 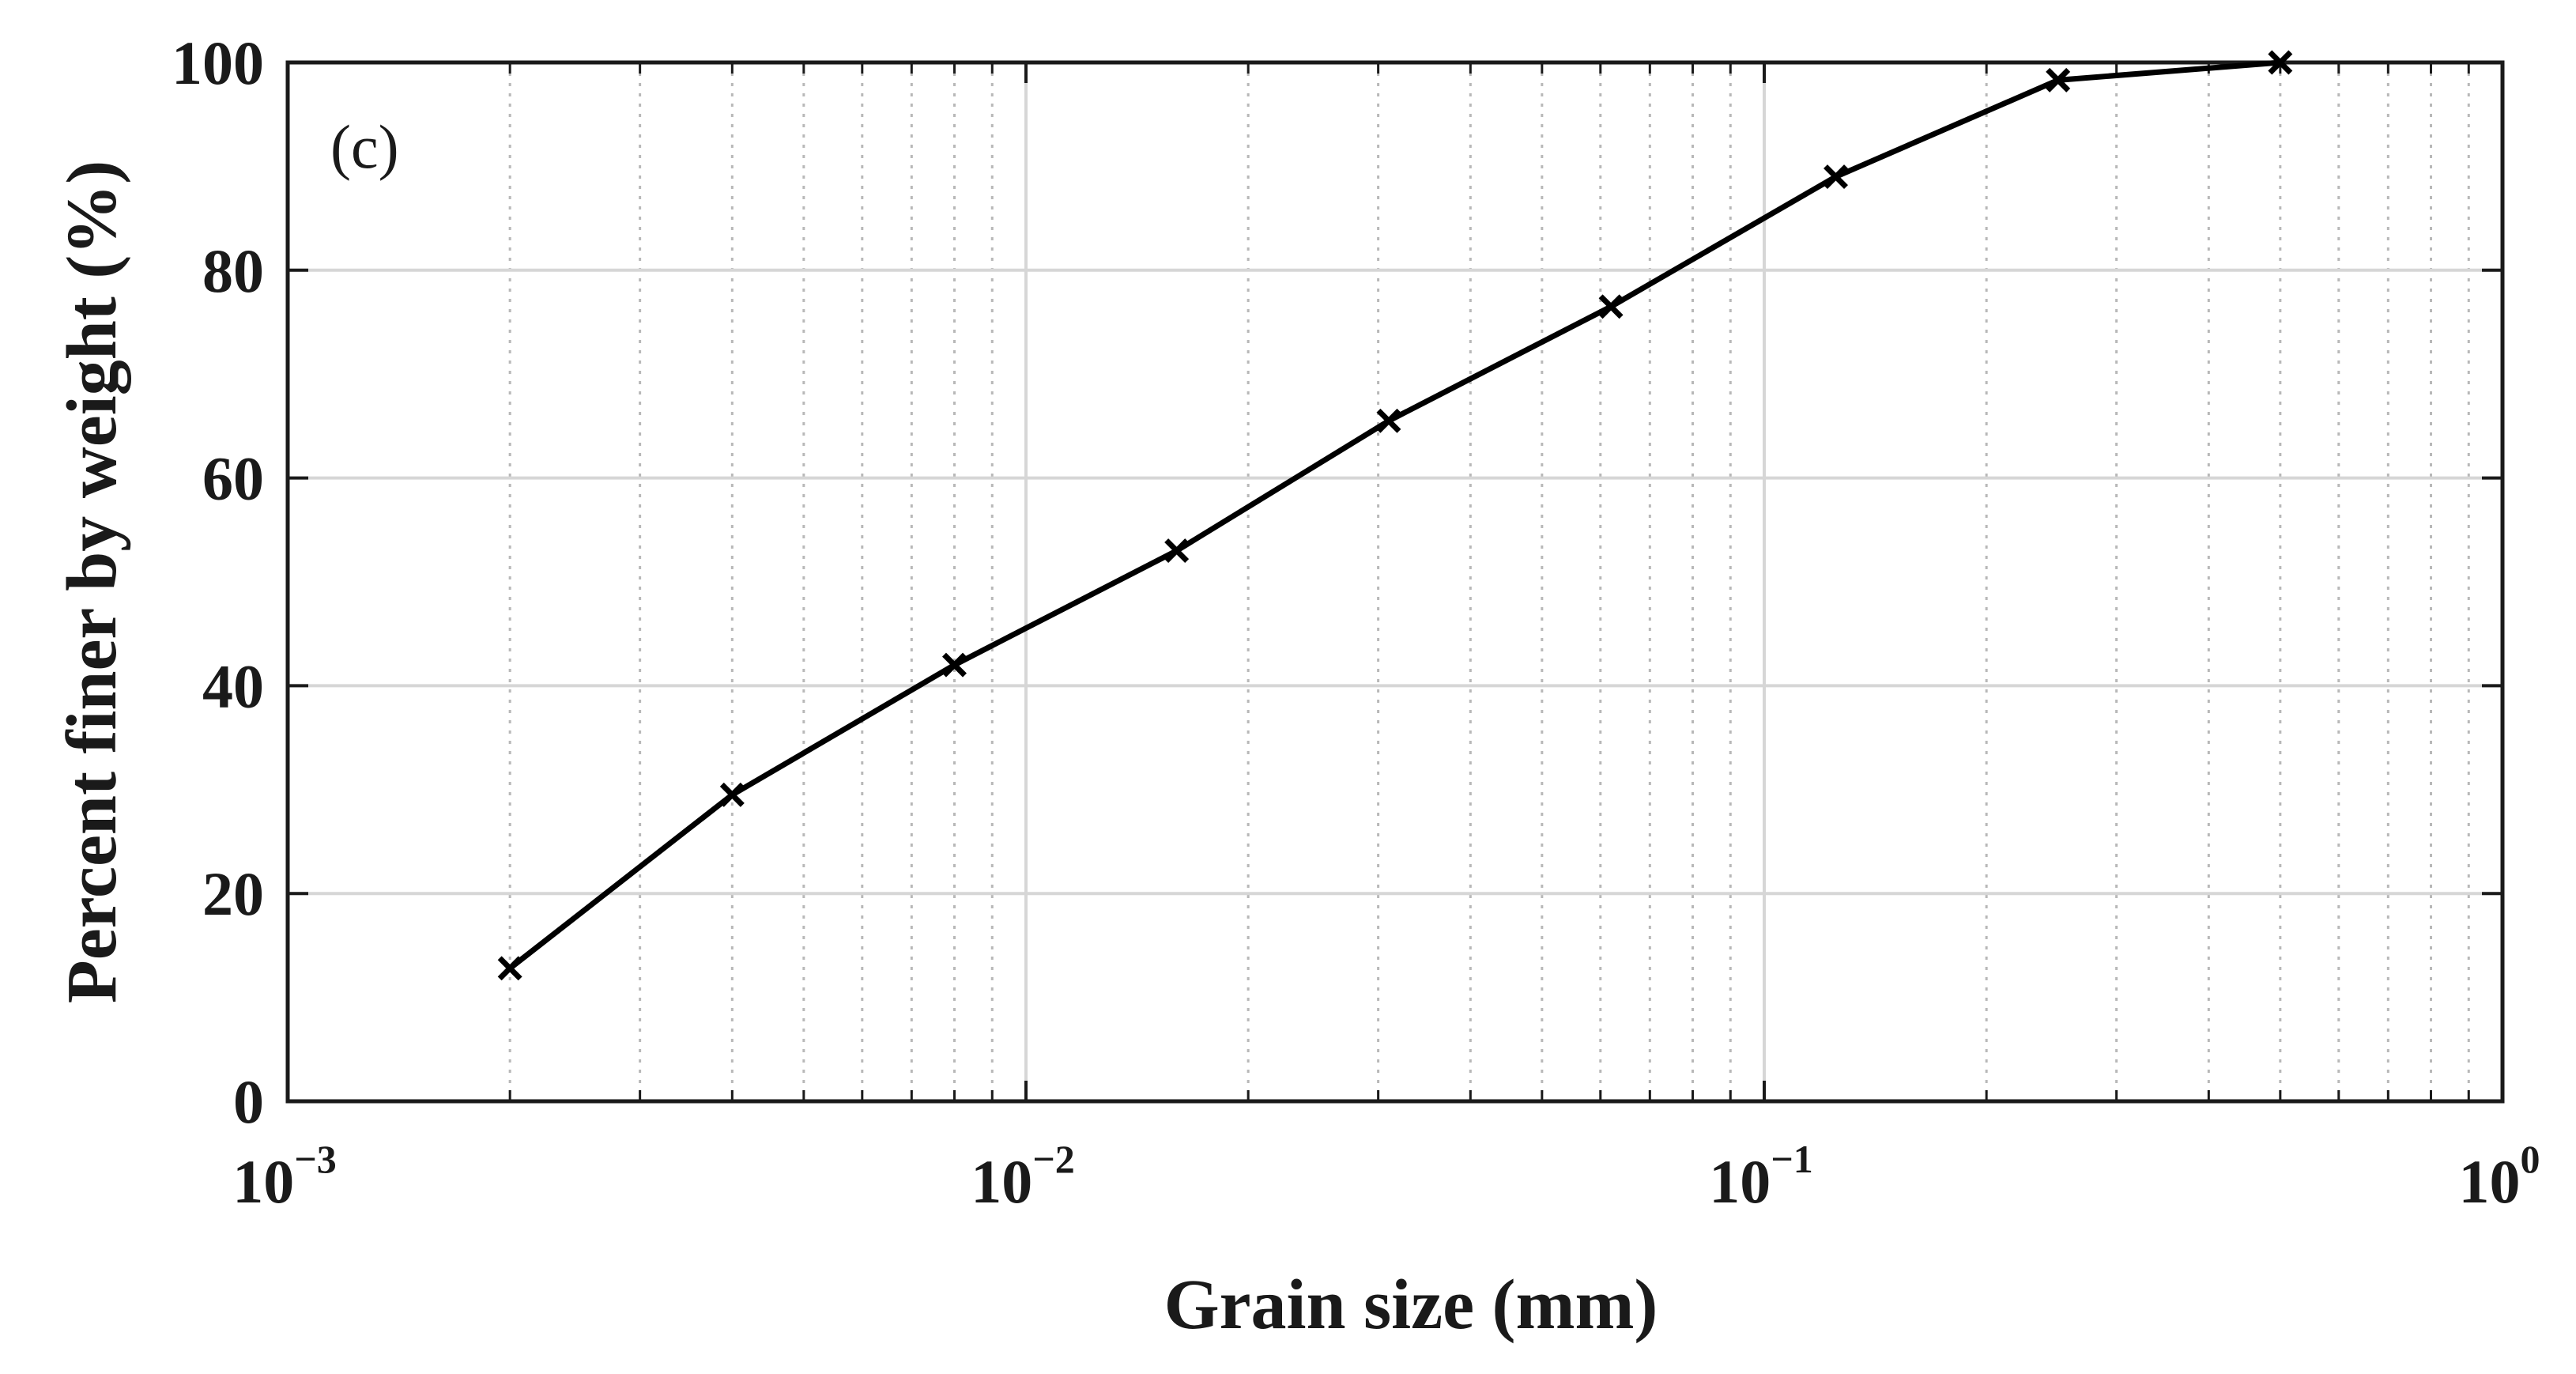 I want to click on x-axis-label: Grain size (mm), so click(x=1411, y=1305).